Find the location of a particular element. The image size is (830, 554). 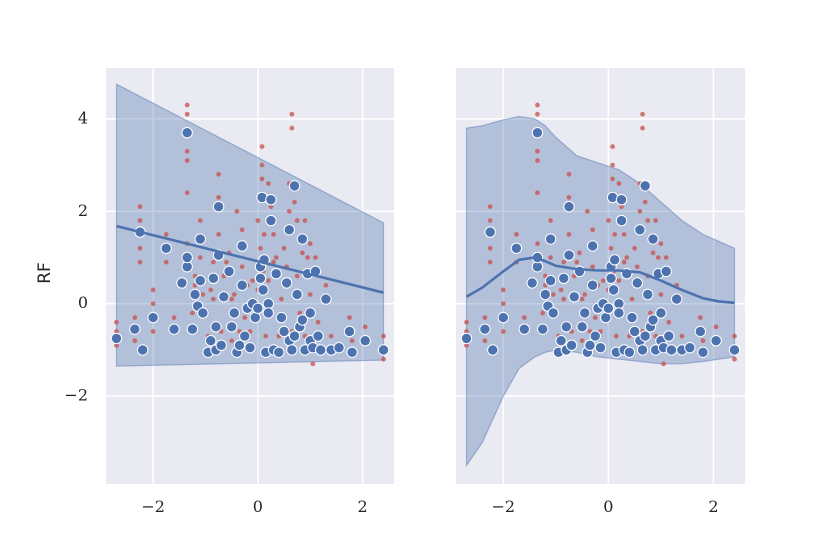

y-tick-label: 4 is located at coordinates (83, 117).